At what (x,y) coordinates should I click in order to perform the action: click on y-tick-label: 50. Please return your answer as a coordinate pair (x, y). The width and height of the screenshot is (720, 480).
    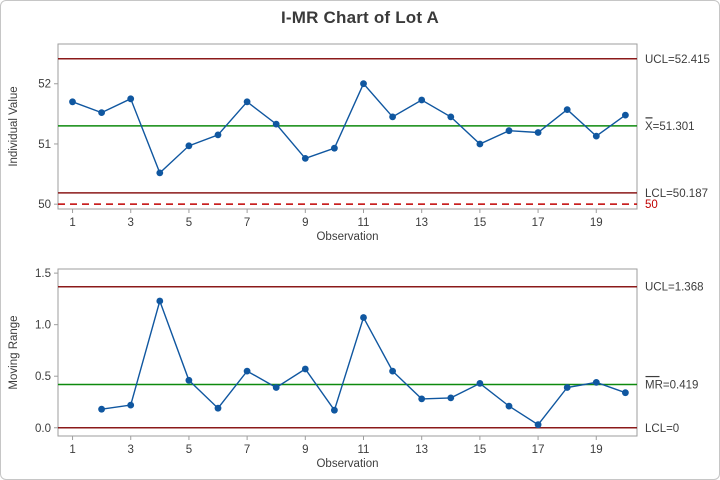
    Looking at the image, I should click on (44, 205).